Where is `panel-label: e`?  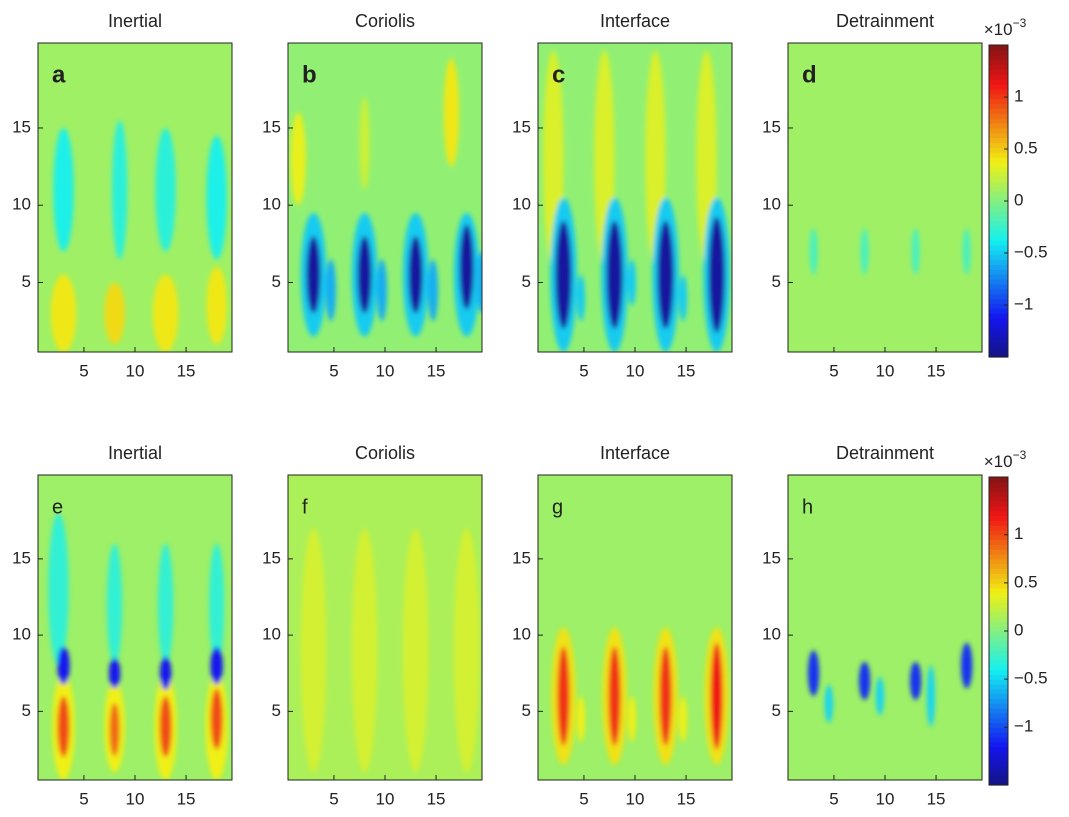 panel-label: e is located at coordinates (57, 507).